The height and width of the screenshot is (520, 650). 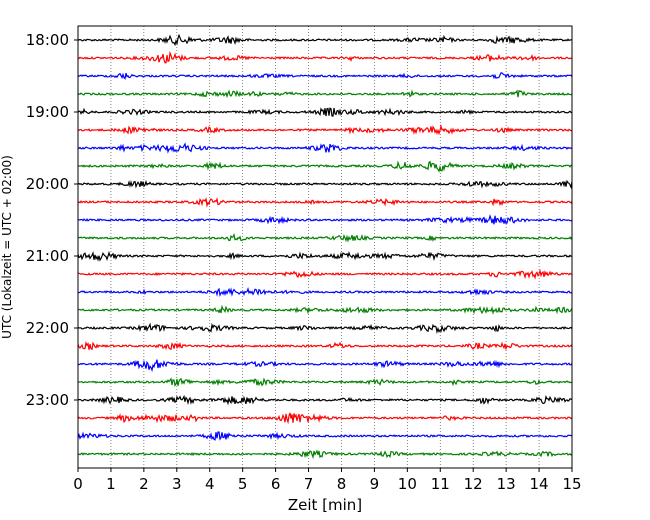 I want to click on y-axis-label: UTC (Lokalzeit = UTC + 02:00), so click(x=7, y=247).